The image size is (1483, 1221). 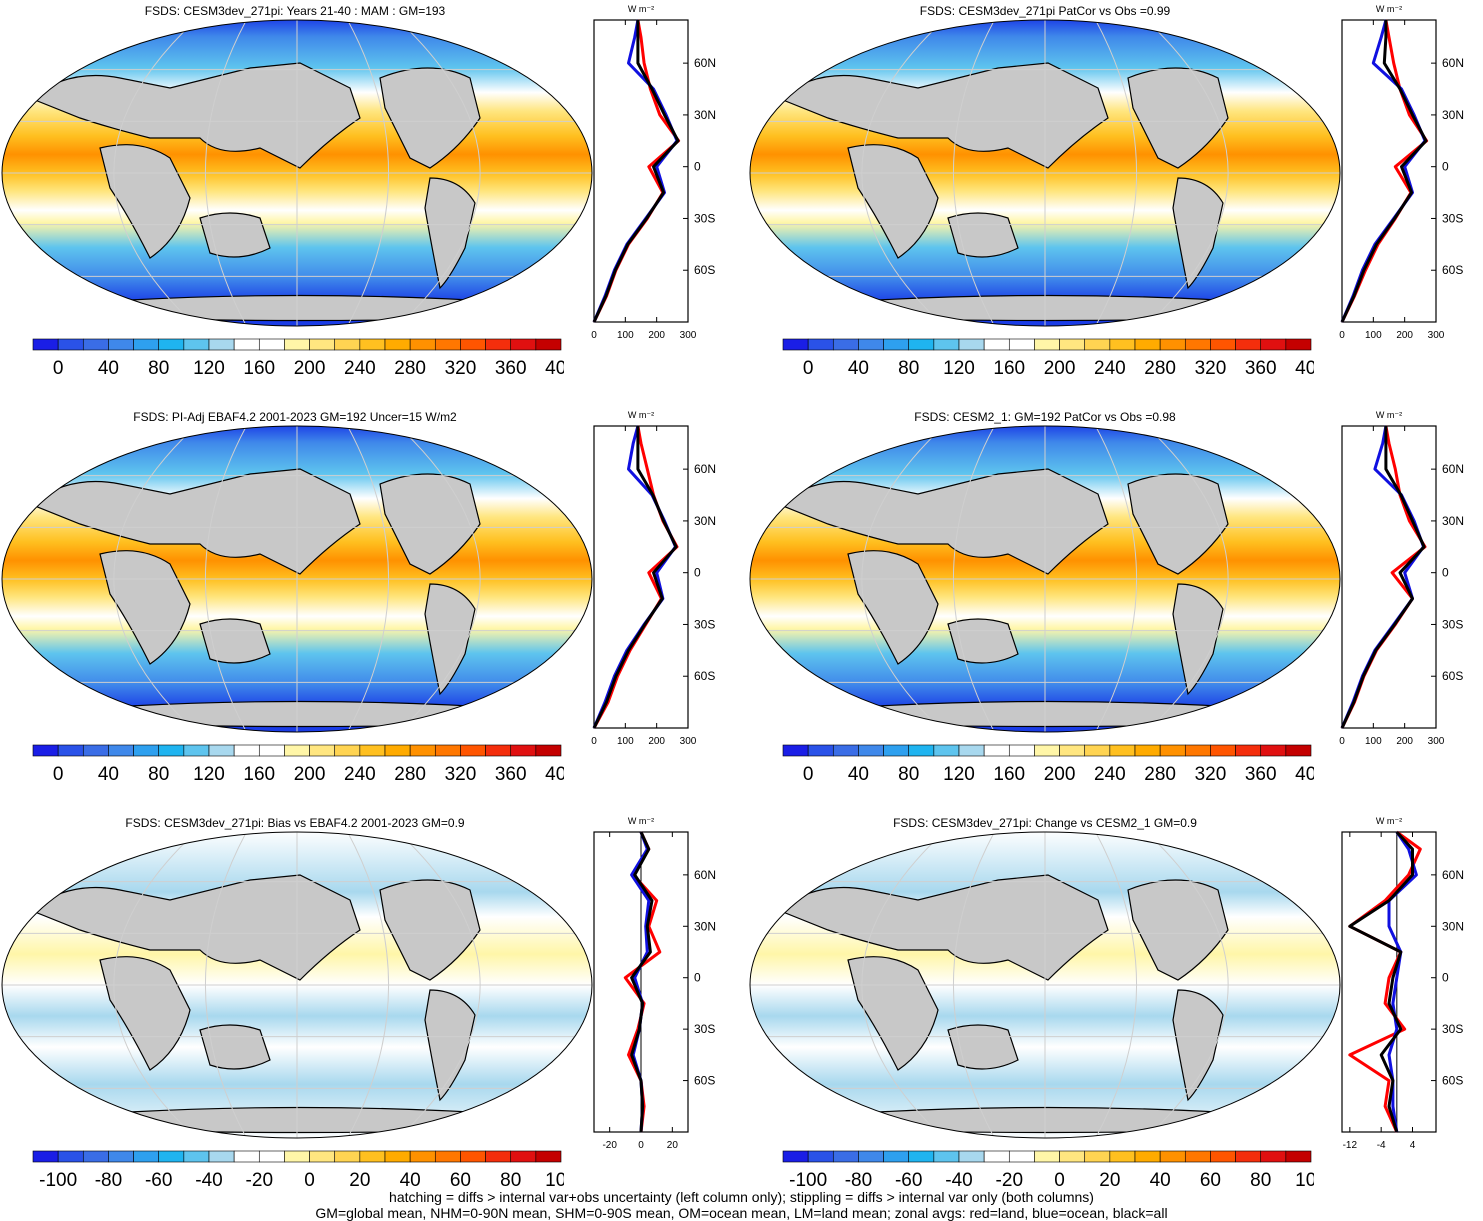 I want to click on x-tick-label: -4, so click(x=1381, y=1145).